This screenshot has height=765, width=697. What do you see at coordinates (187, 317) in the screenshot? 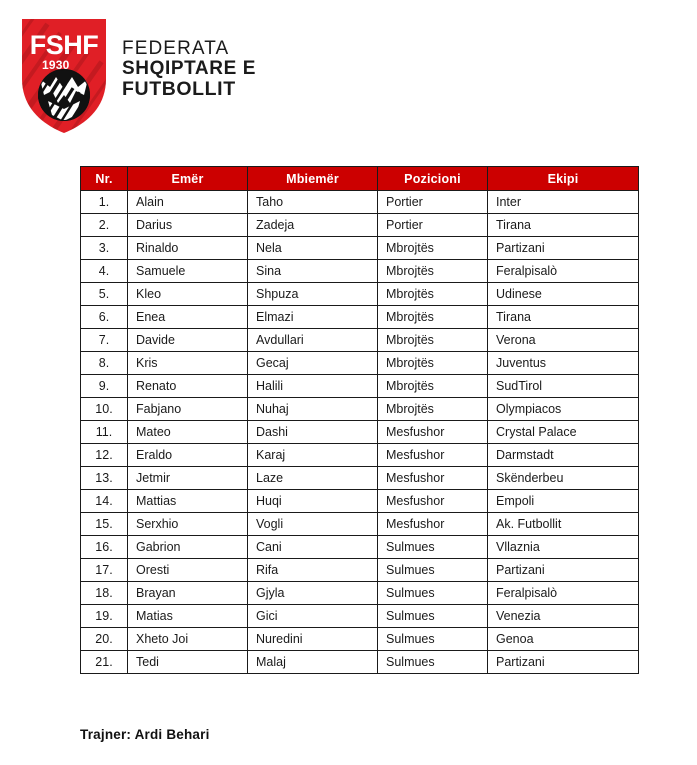
I see `cell-emer: Enea` at bounding box center [187, 317].